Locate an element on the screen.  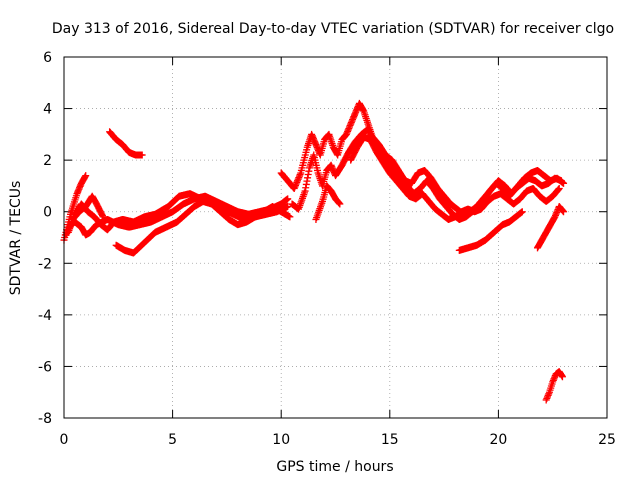
x-tick-label: 10 is located at coordinates (281, 440).